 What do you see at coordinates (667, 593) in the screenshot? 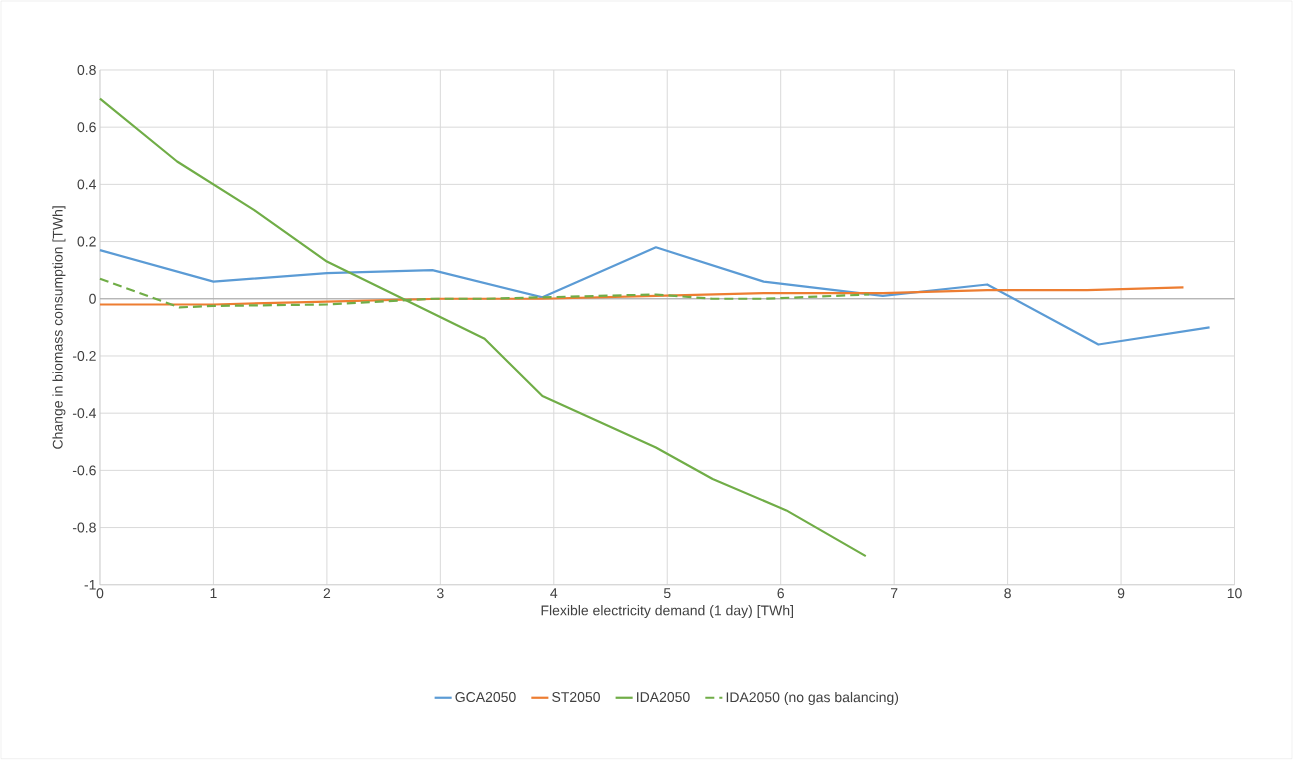
I see `x-tick-label: 5` at bounding box center [667, 593].